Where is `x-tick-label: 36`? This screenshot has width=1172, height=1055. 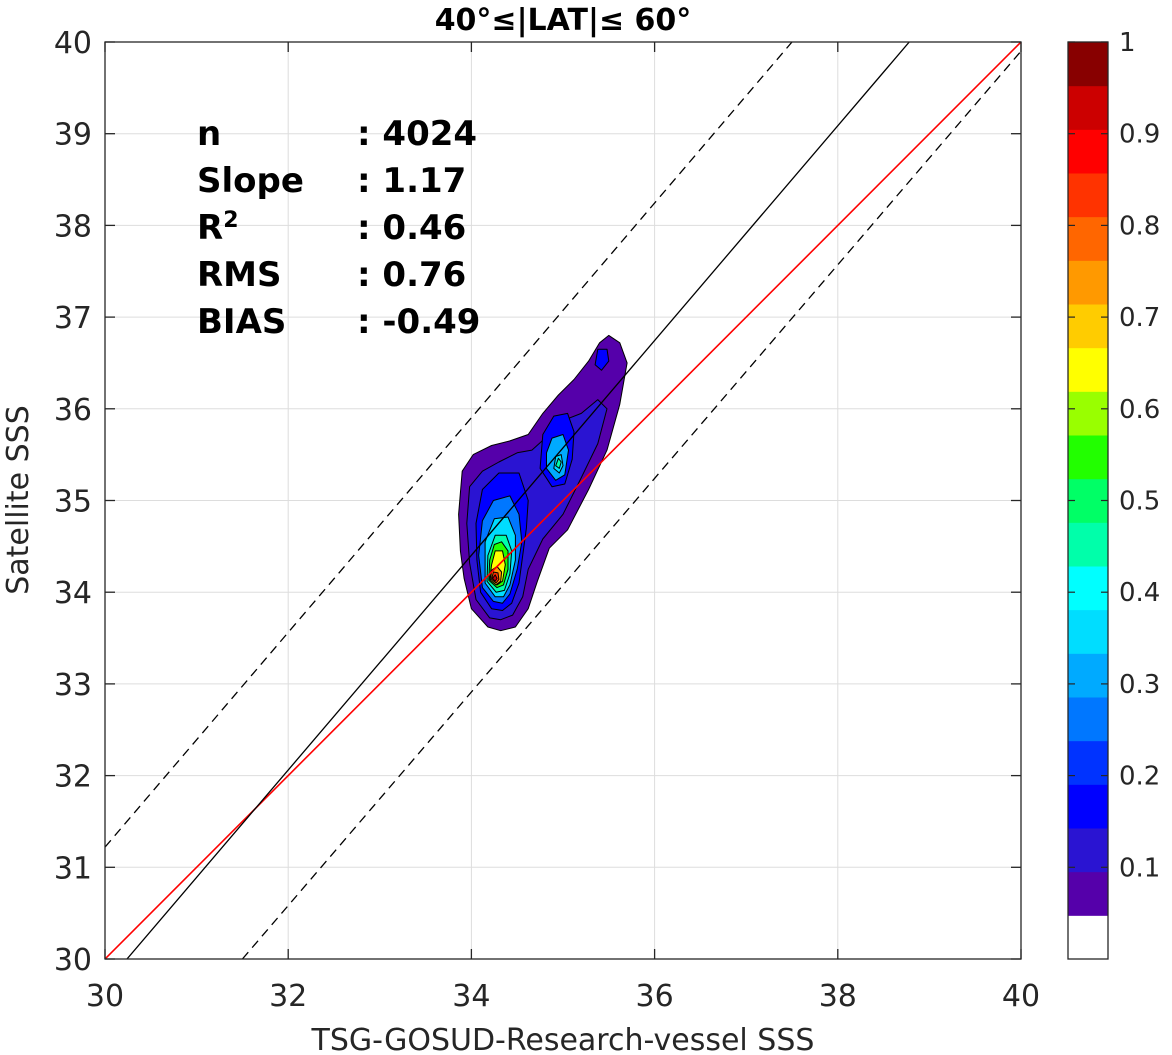
x-tick-label: 36 is located at coordinates (655, 996).